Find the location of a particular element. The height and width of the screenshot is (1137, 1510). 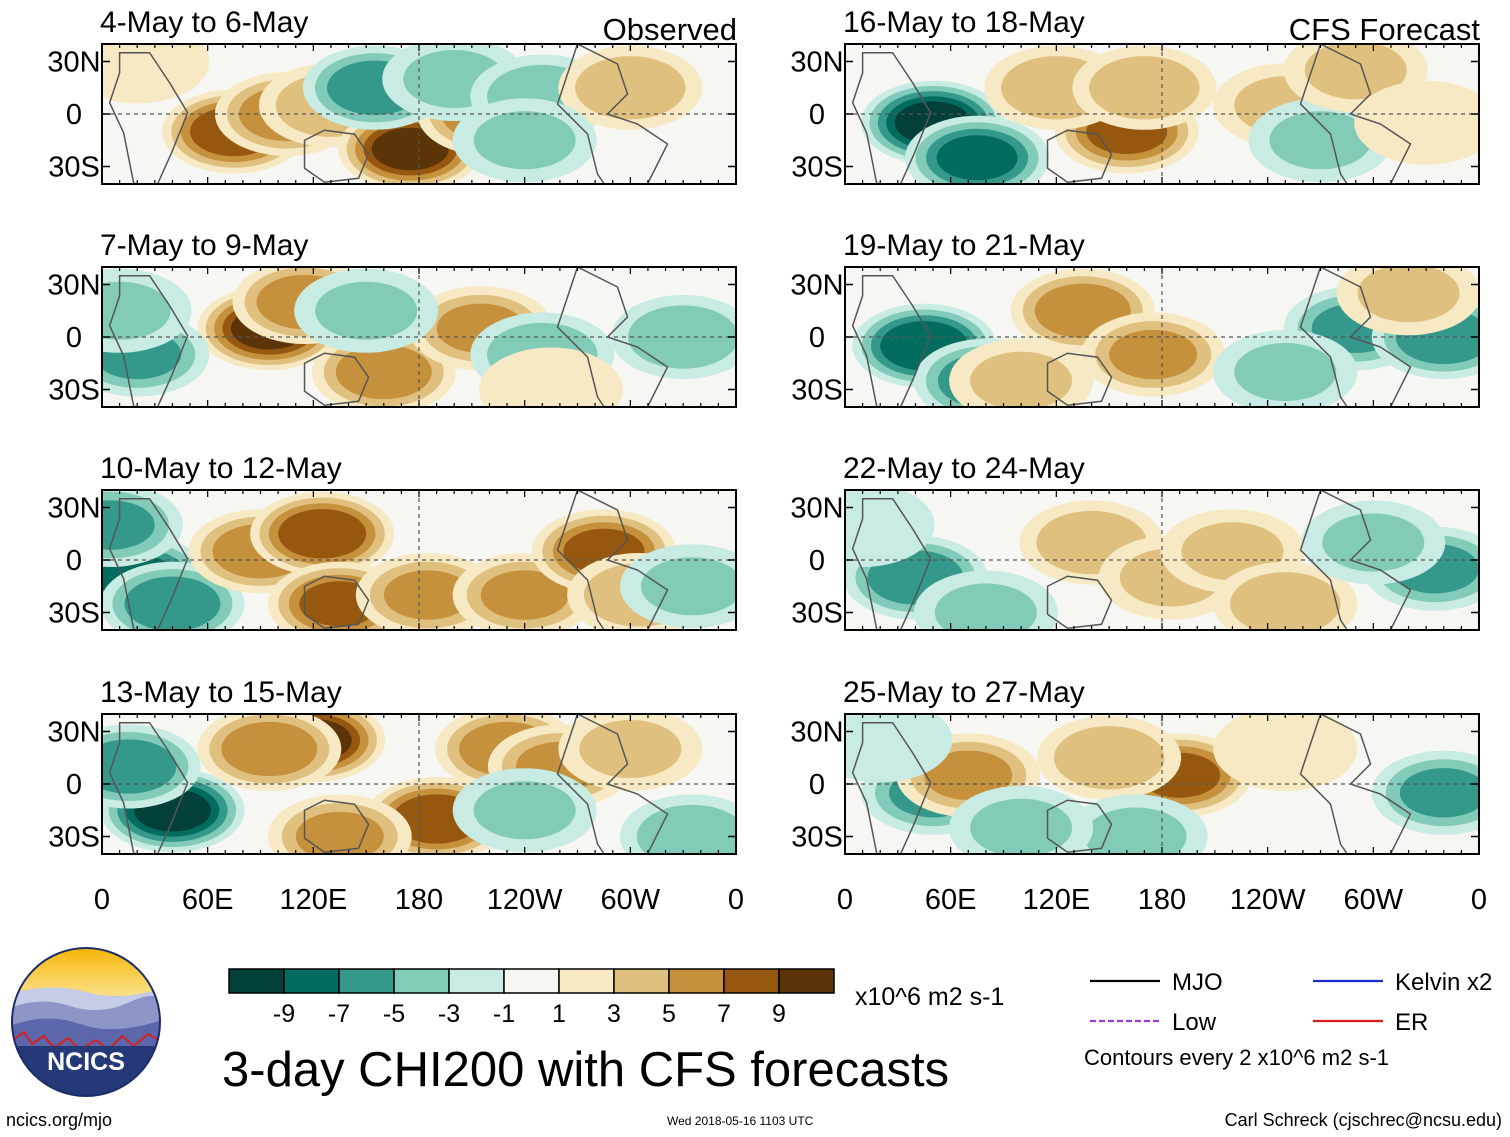

legend-label: ER is located at coordinates (1411, 1022).